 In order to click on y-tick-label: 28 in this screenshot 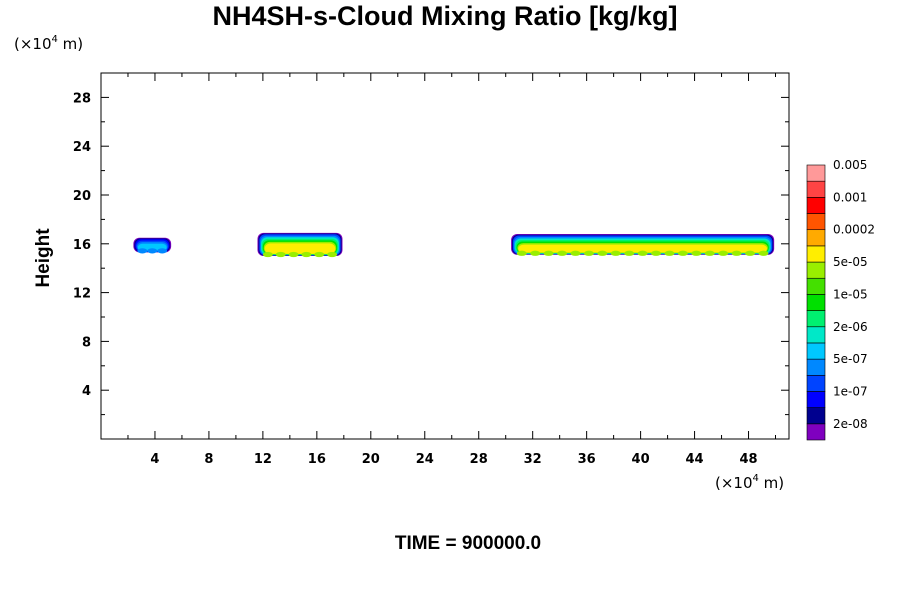, I will do `click(82, 98)`.